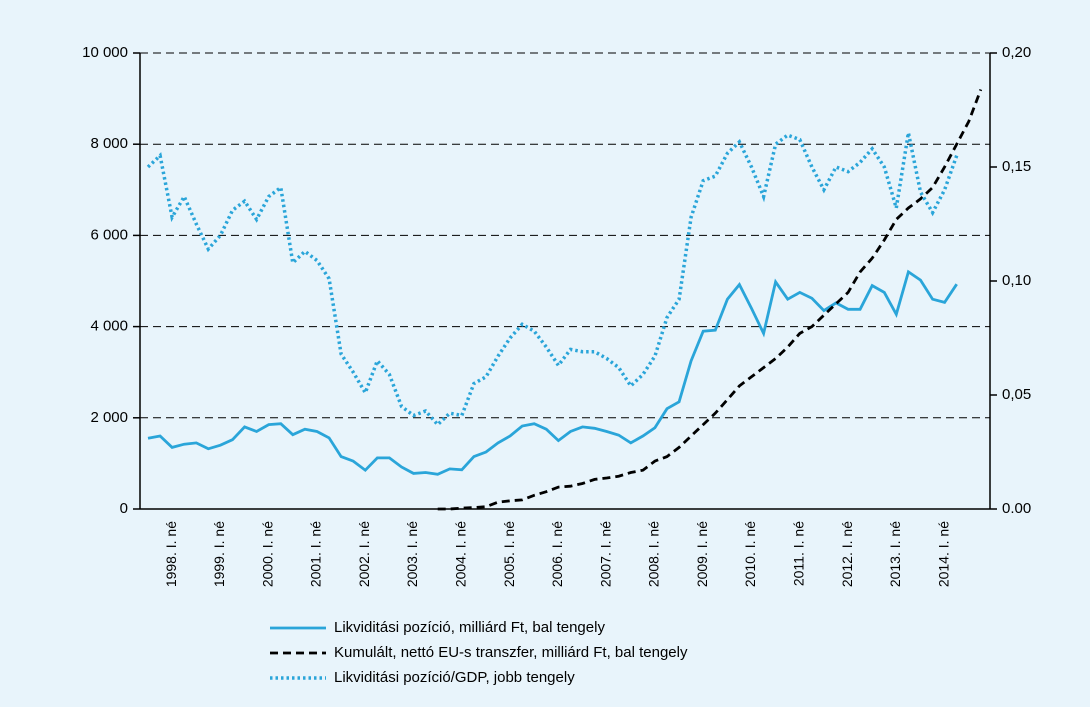 This screenshot has width=1090, height=707. I want to click on x-tick-label: 2000. I. né, so click(267, 554).